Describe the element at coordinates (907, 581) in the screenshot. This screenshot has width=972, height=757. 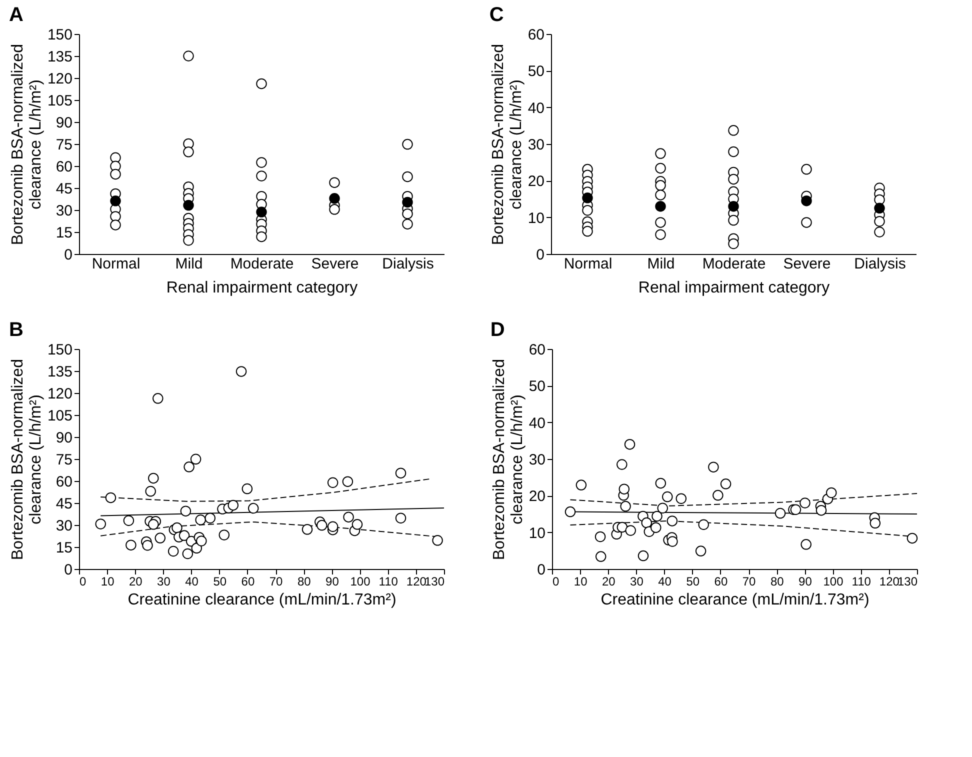
I see `x-tick-label: 130` at that location.